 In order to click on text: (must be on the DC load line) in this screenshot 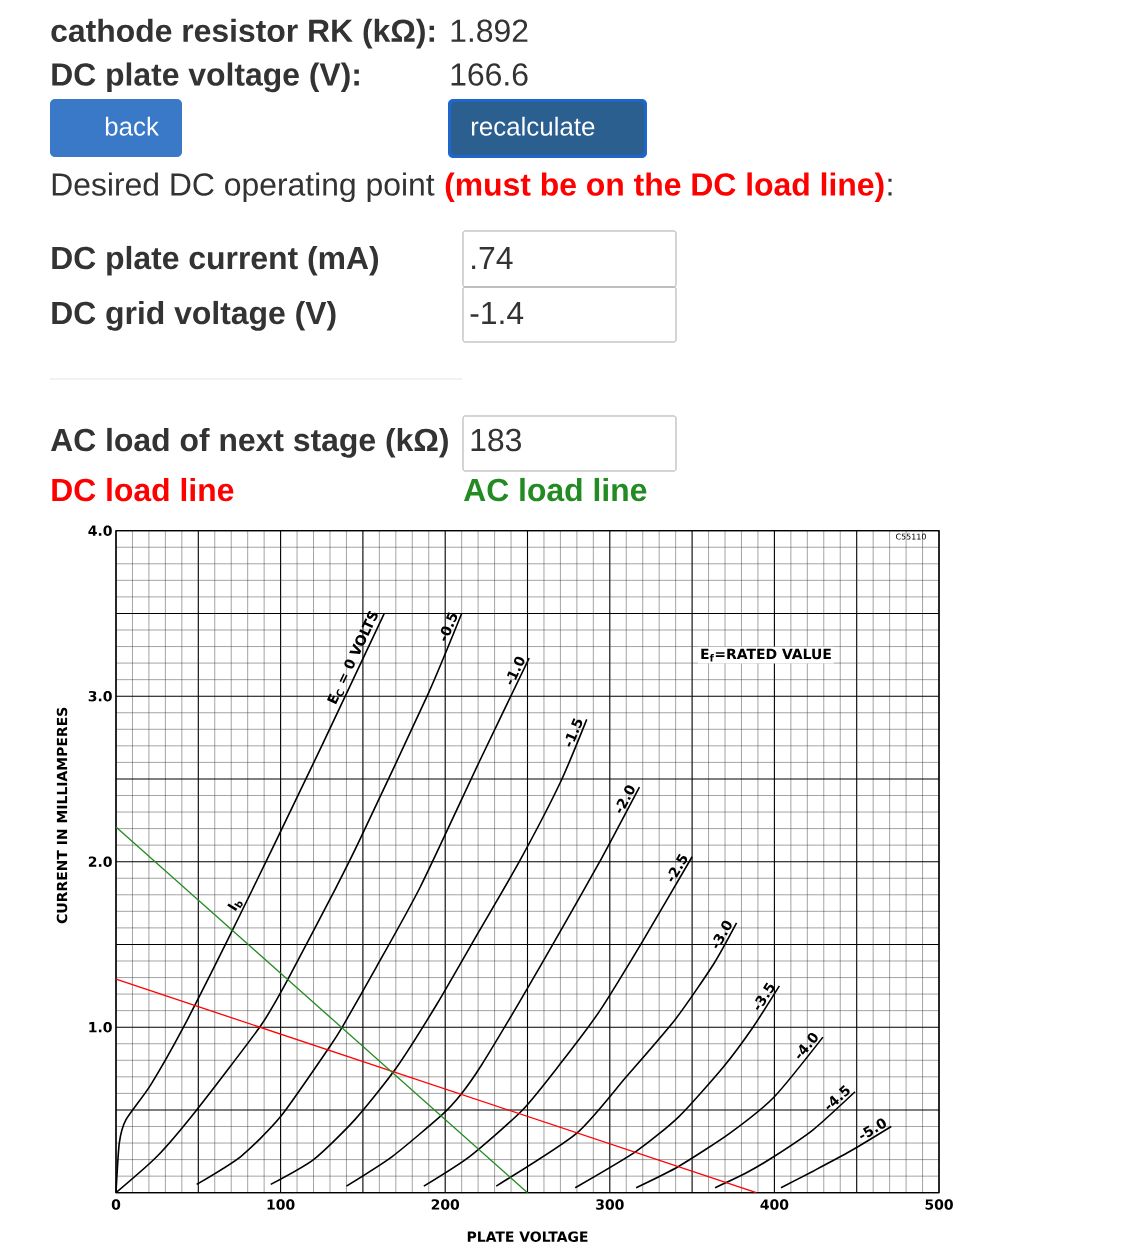, I will do `click(664, 187)`.